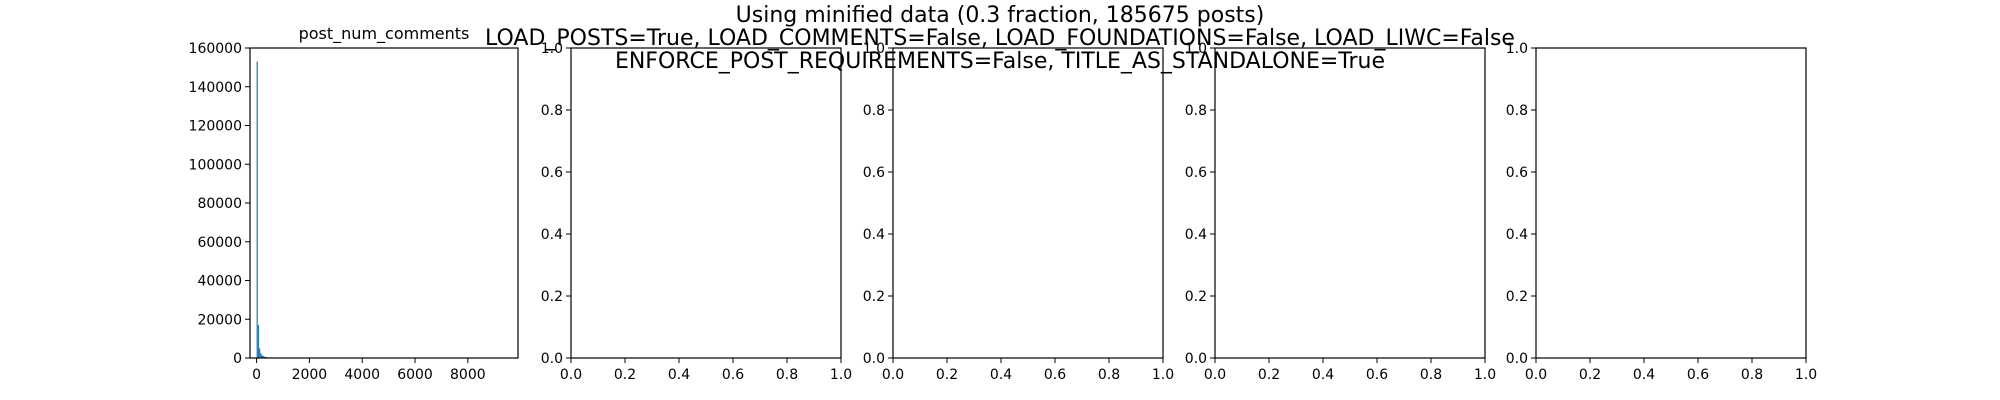  Describe the element at coordinates (215, 88) in the screenshot. I see `y-tick-label: 140000` at that location.